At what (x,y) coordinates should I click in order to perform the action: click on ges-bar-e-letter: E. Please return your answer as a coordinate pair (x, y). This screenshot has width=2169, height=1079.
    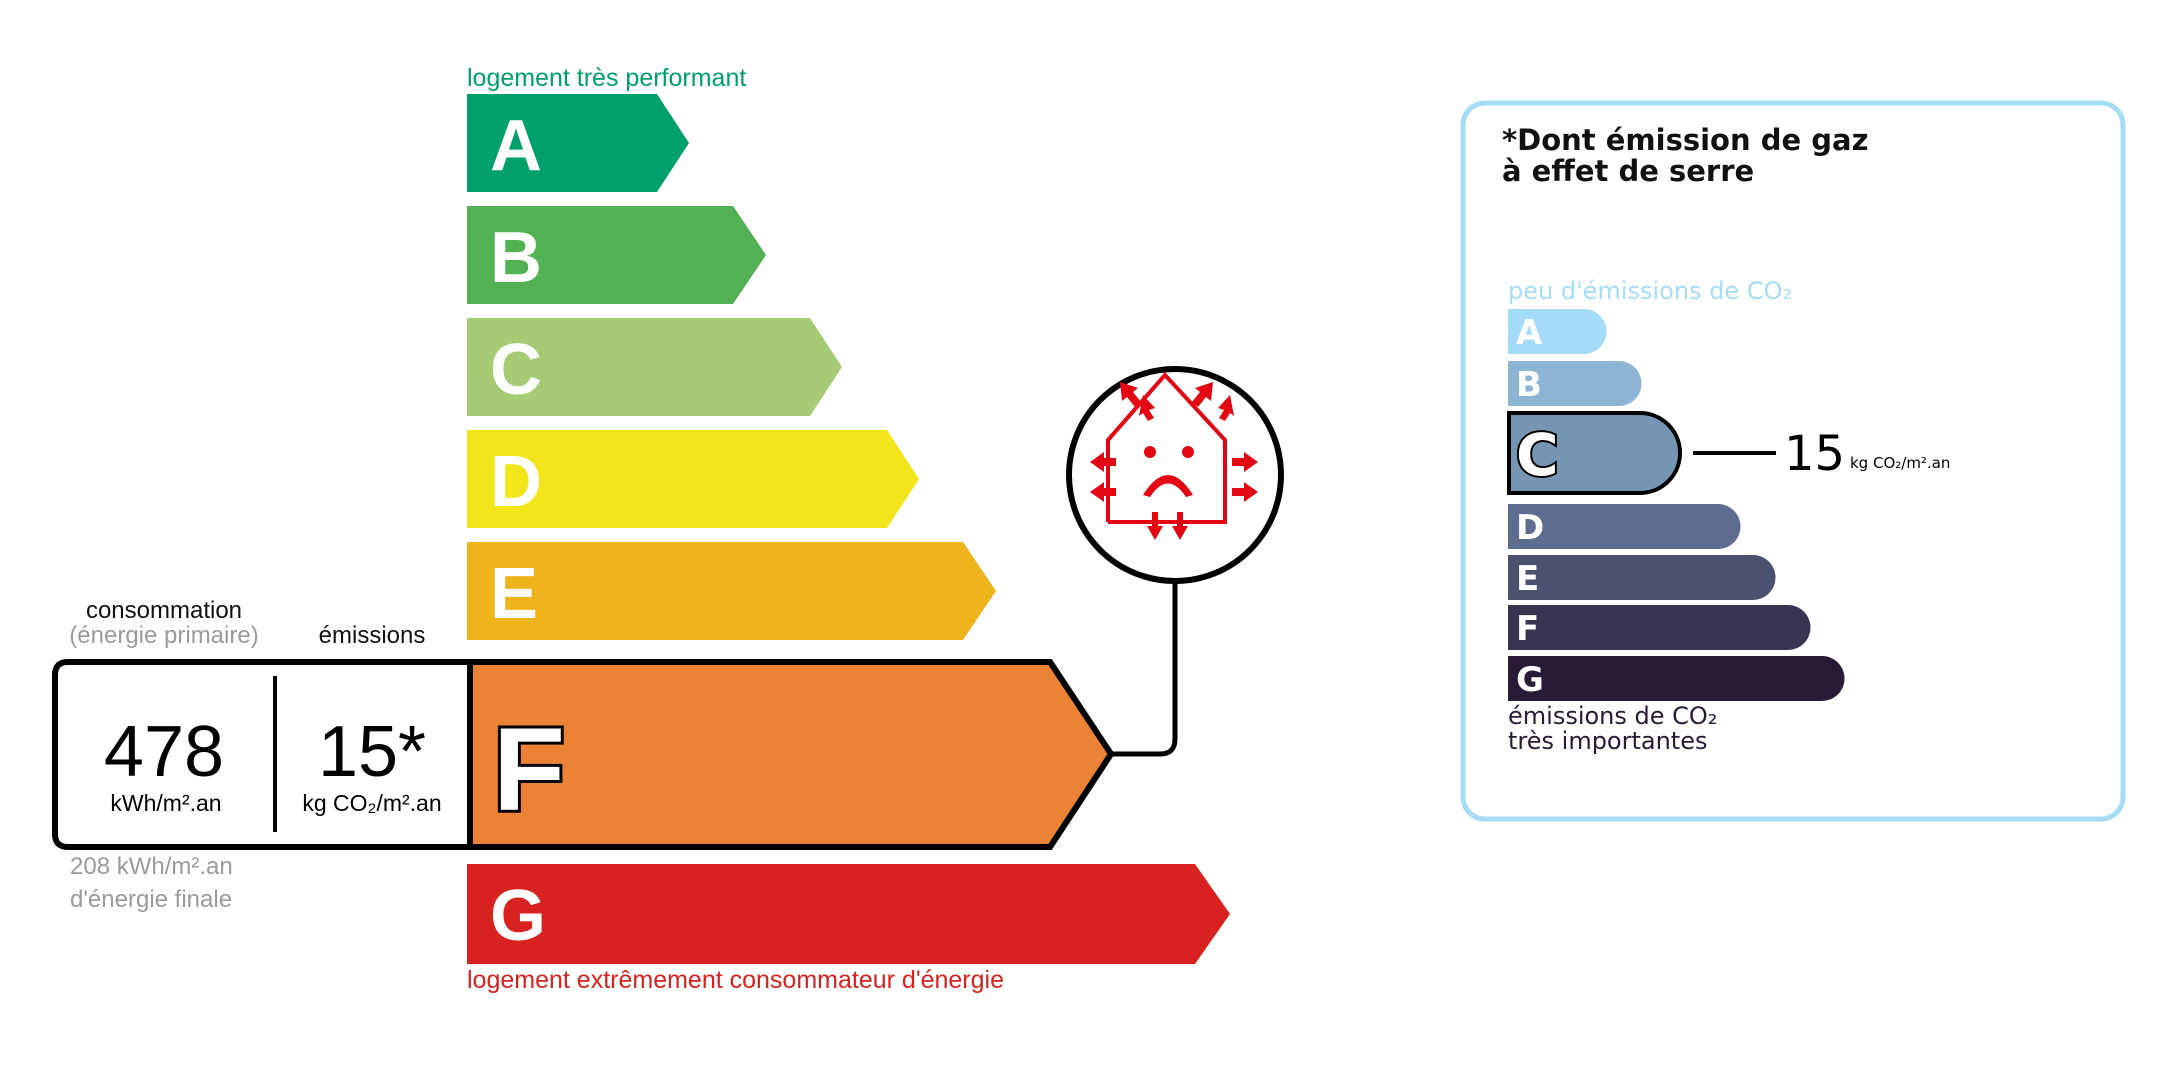
    Looking at the image, I should click on (1527, 579).